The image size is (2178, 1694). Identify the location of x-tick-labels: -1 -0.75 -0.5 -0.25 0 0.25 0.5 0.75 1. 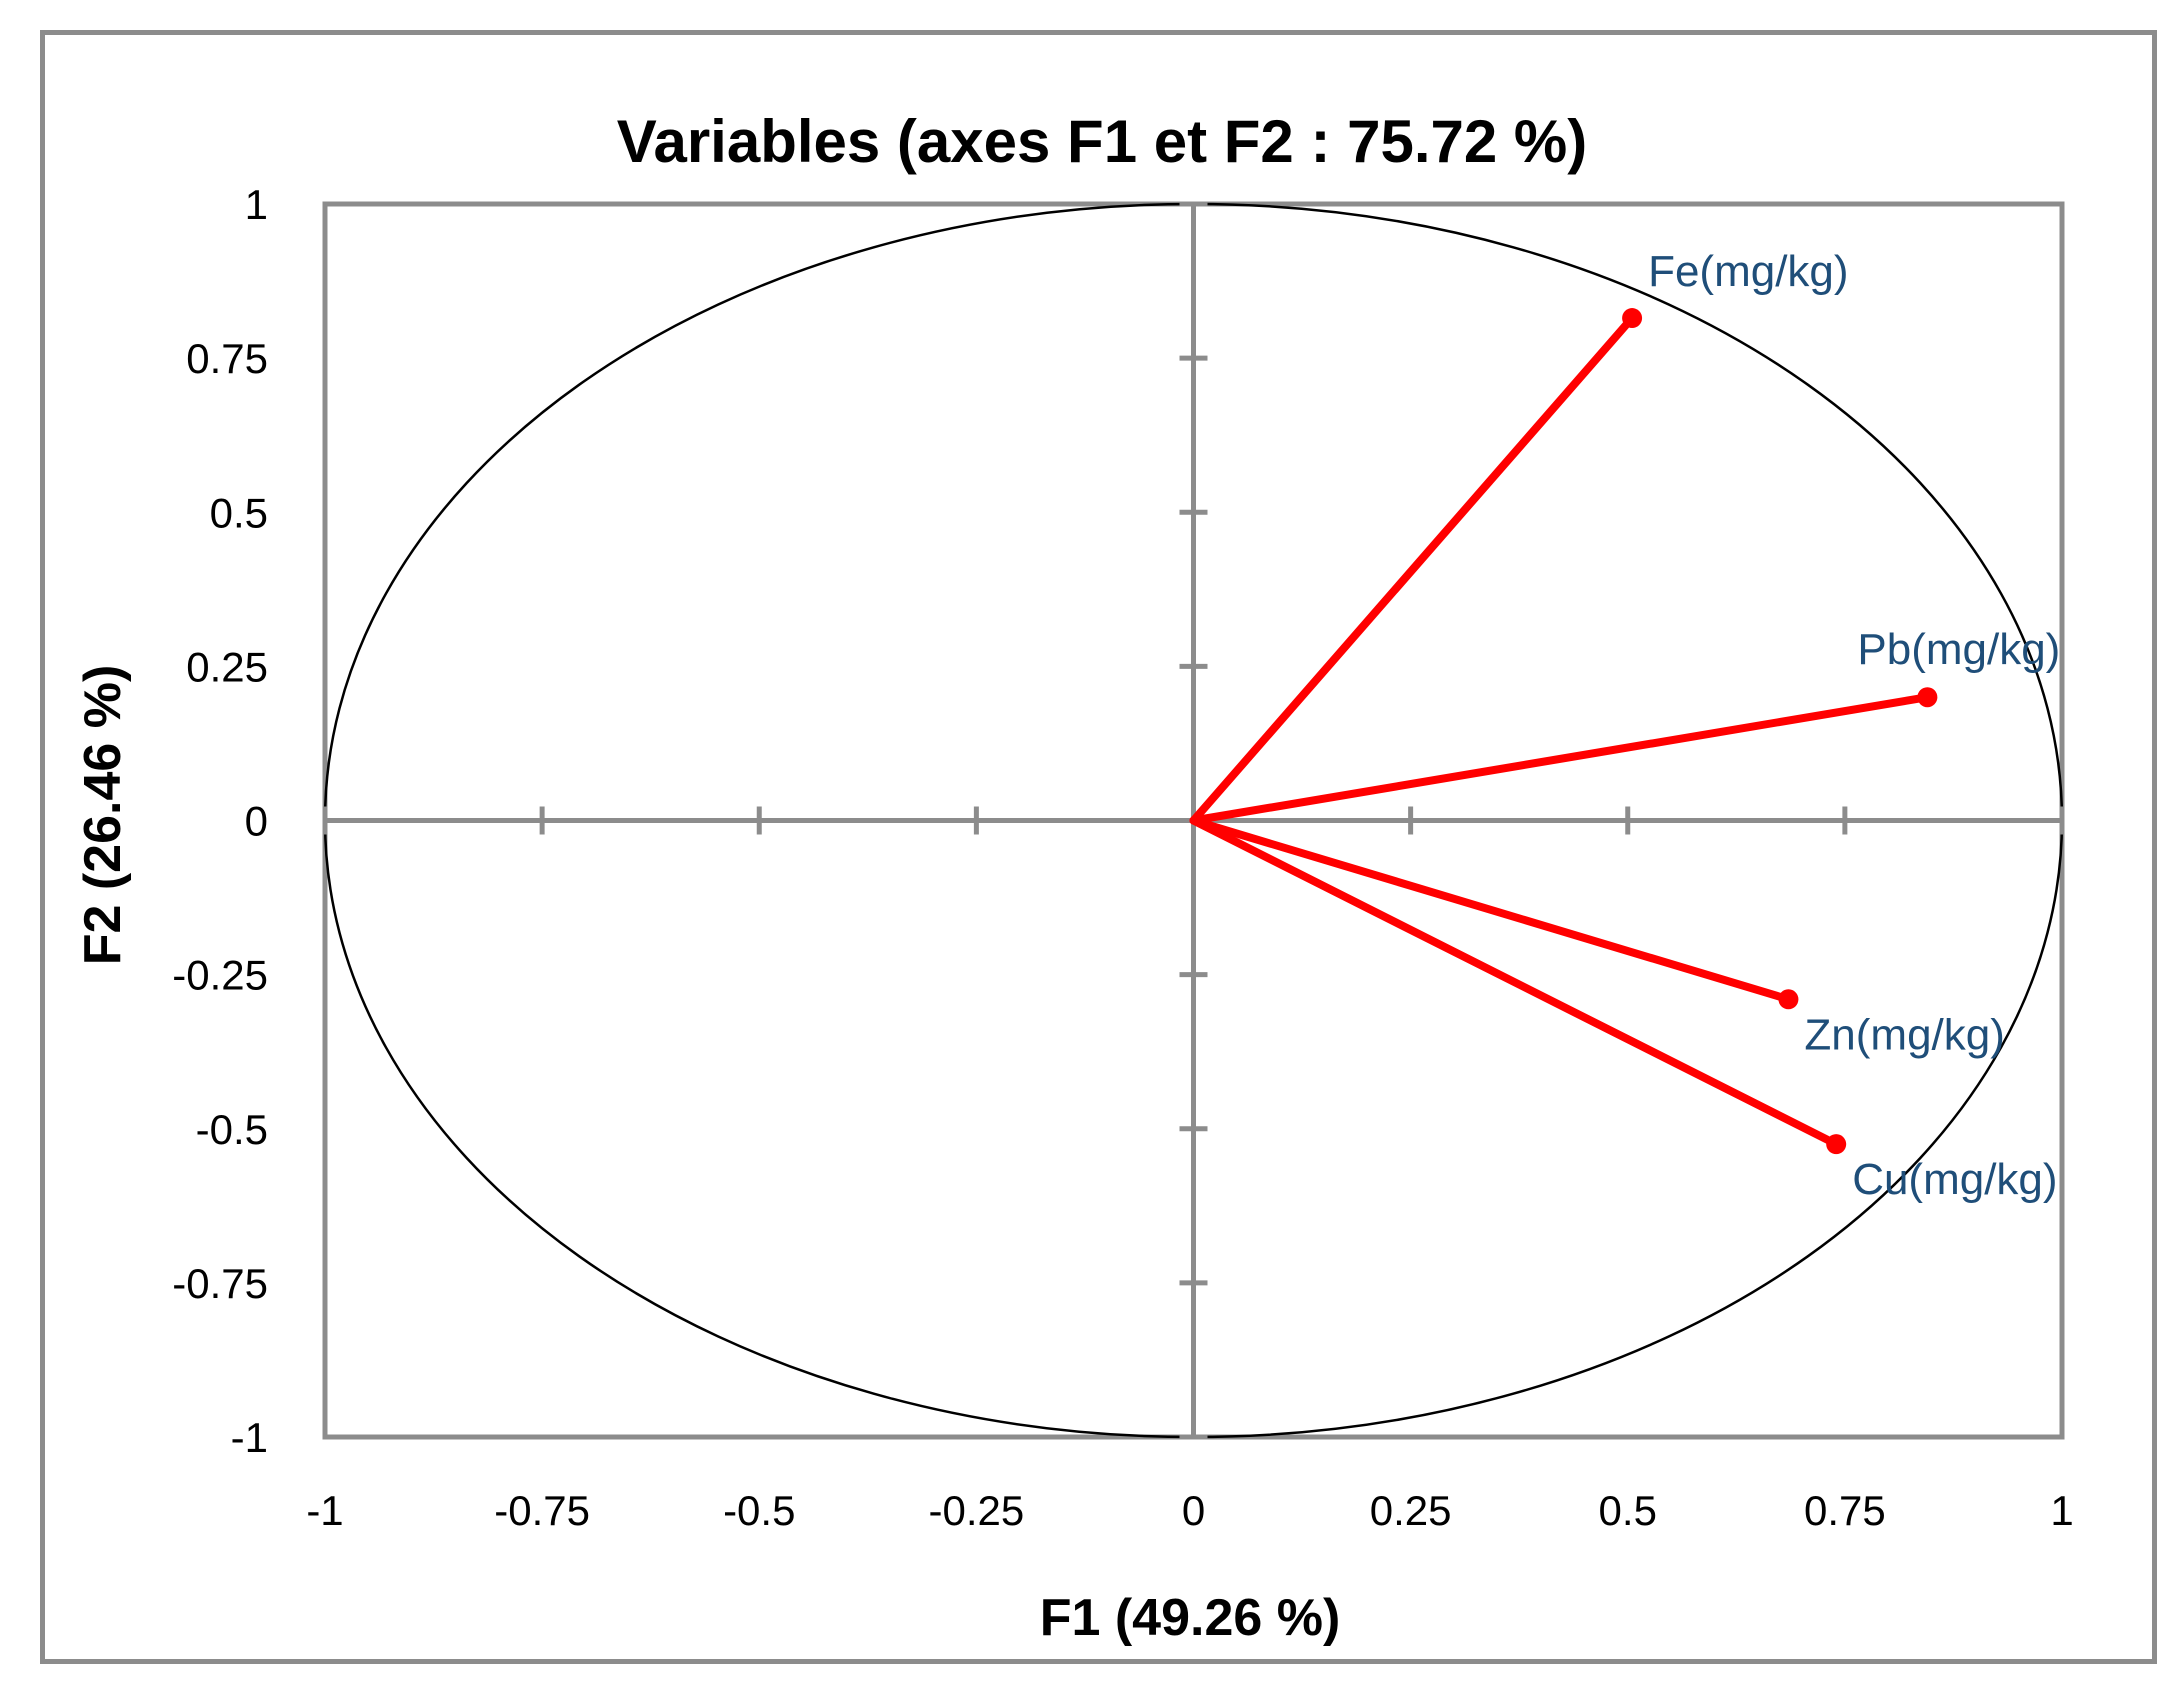
(1189, 1510).